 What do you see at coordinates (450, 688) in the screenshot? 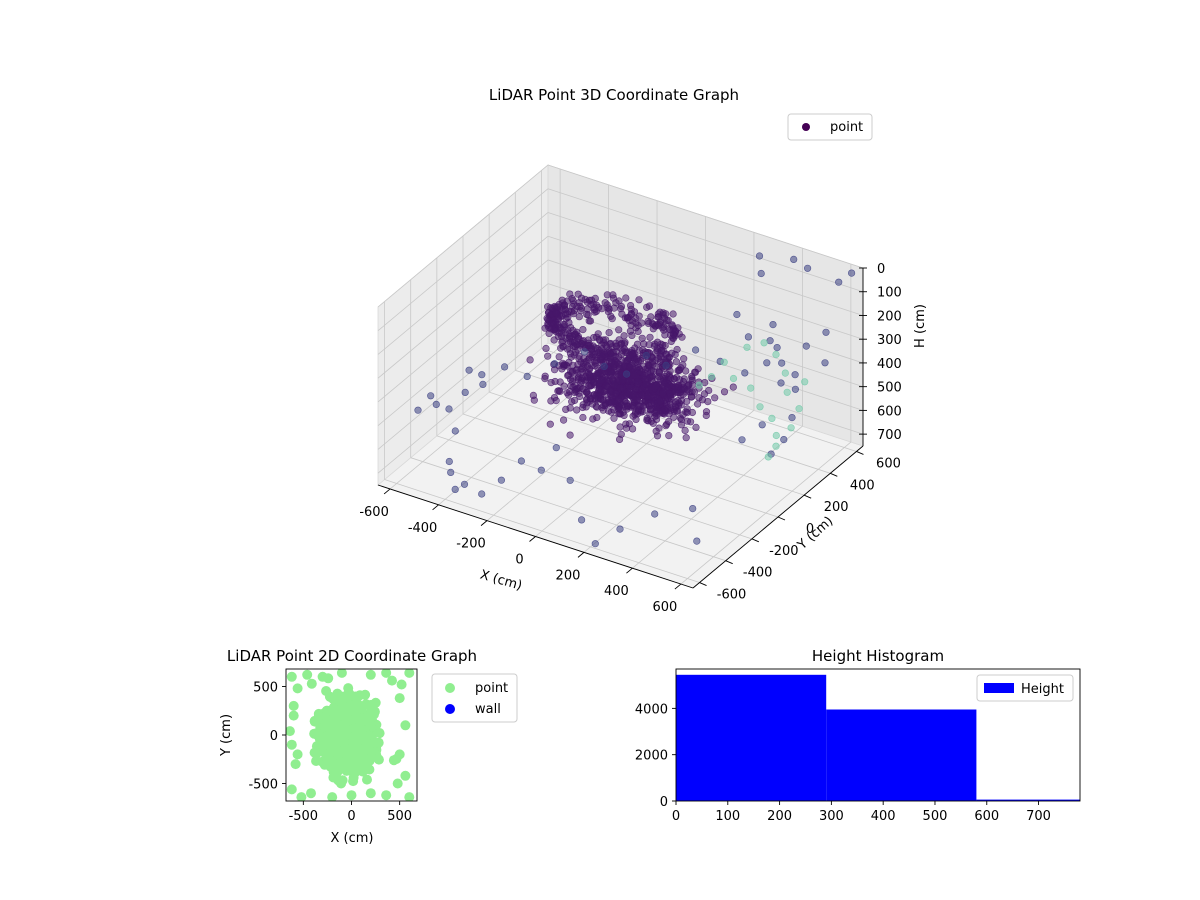
I see `chart-2d-legend-marker-point` at bounding box center [450, 688].